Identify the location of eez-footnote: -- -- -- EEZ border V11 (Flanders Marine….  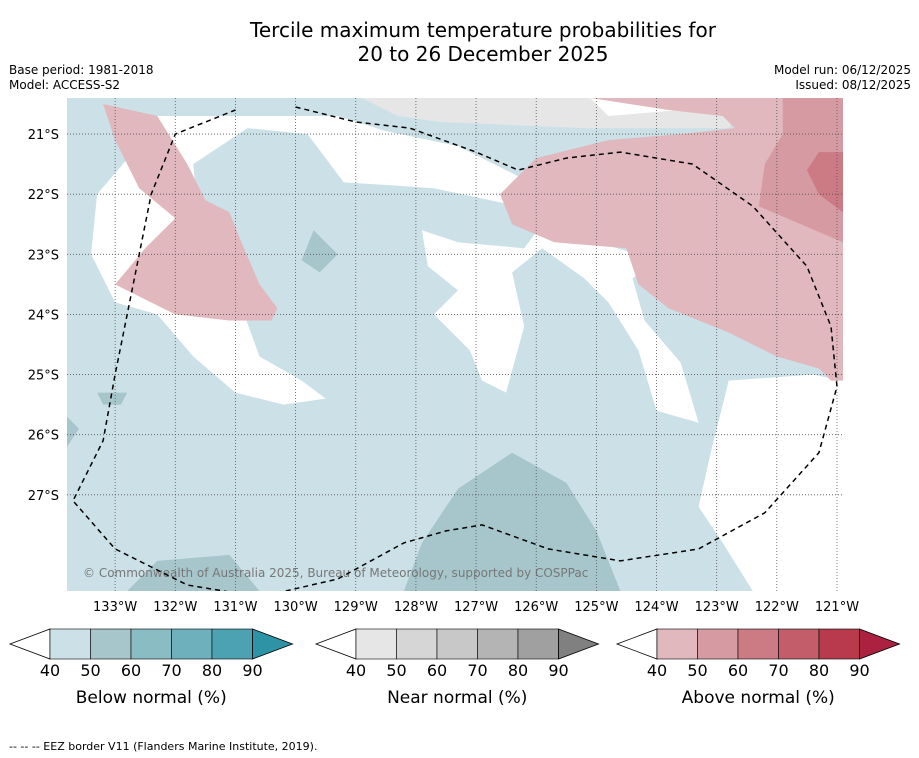
(163, 746).